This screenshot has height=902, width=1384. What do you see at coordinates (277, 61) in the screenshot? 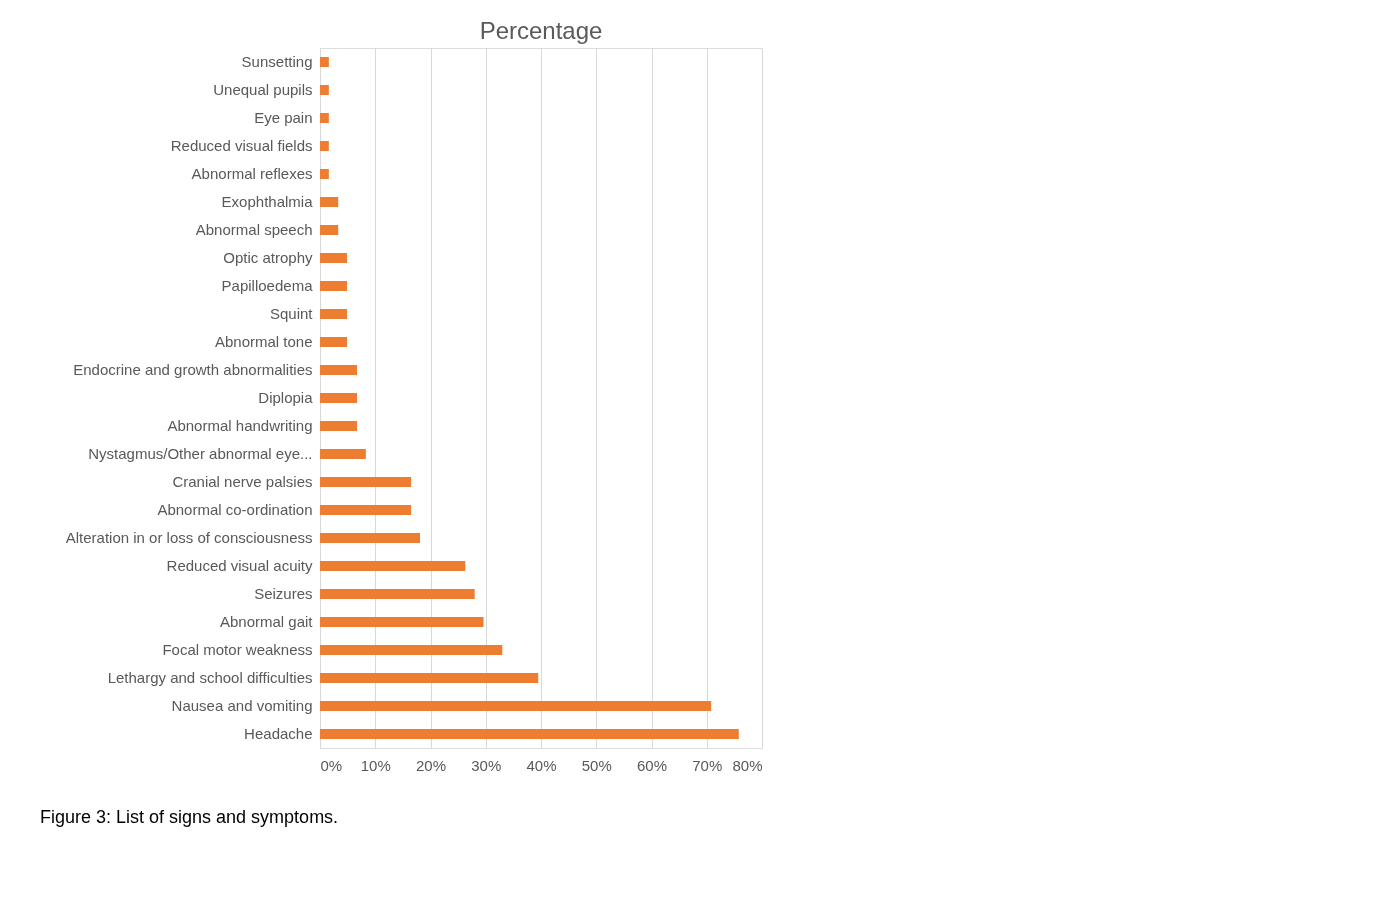
I see `y-tick-label: Sunsetting` at bounding box center [277, 61].